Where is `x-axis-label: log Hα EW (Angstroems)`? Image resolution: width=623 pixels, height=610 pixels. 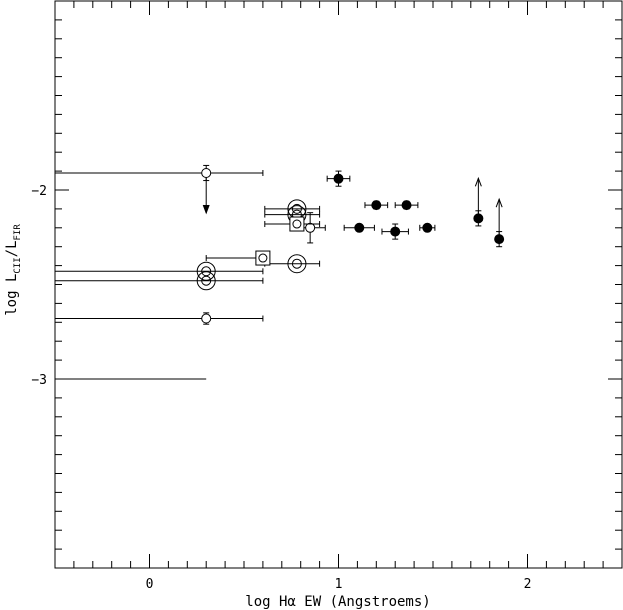 x-axis-label: log Hα EW (Angstroems) is located at coordinates (337, 602).